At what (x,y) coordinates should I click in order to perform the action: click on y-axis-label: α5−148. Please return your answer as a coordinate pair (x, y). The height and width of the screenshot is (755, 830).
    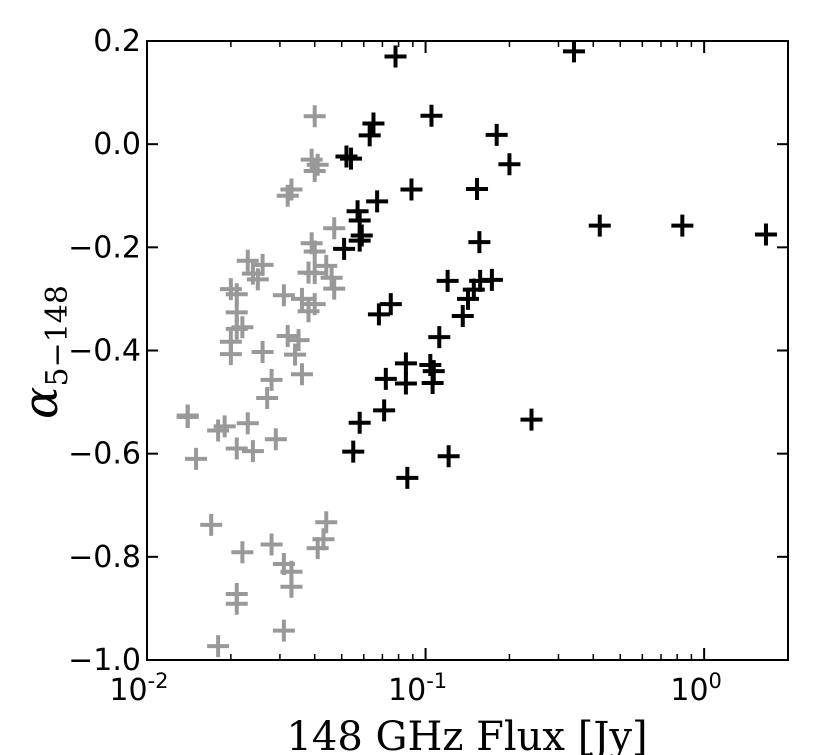
    Looking at the image, I should click on (44, 352).